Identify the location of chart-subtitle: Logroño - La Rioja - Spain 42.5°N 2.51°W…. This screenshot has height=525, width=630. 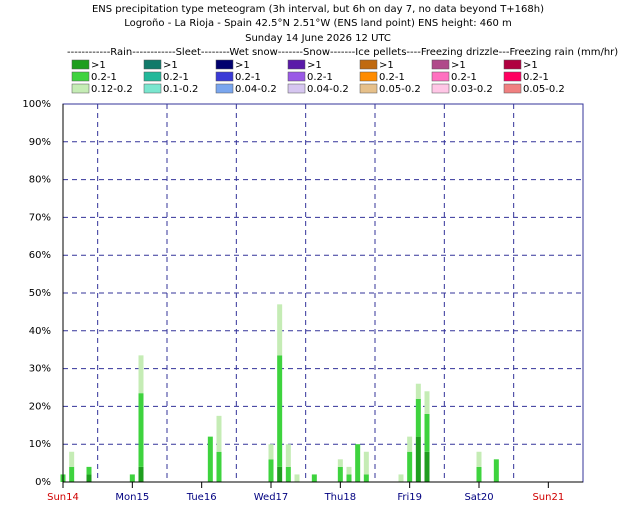
(318, 23).